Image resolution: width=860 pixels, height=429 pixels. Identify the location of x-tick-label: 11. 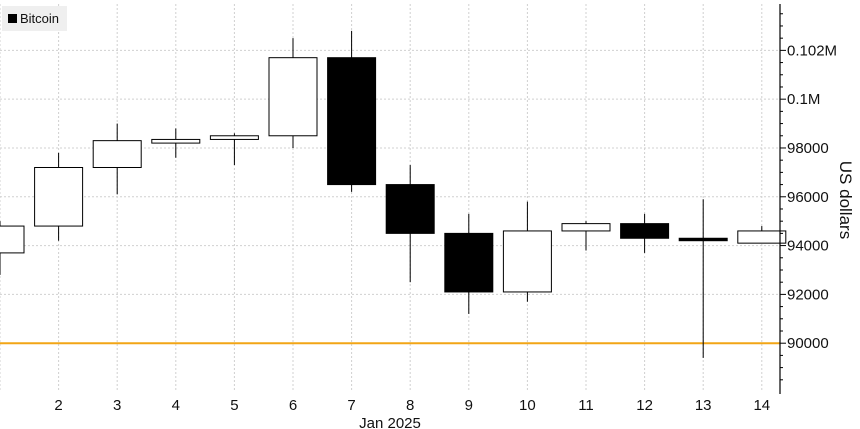
(586, 405).